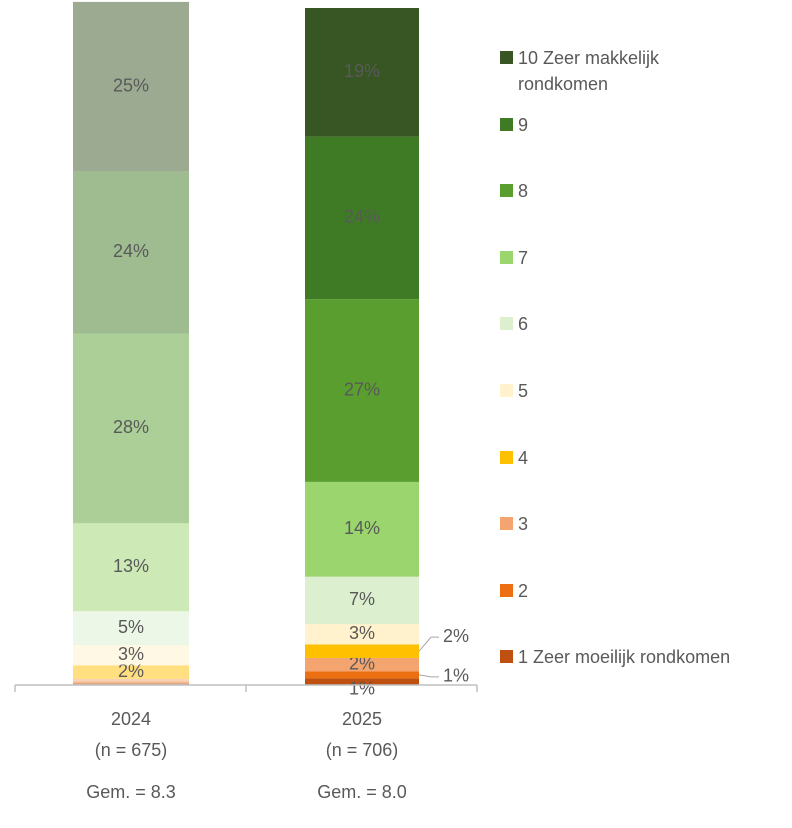 The width and height of the screenshot is (792, 828). What do you see at coordinates (523, 457) in the screenshot?
I see `legend-label: 4` at bounding box center [523, 457].